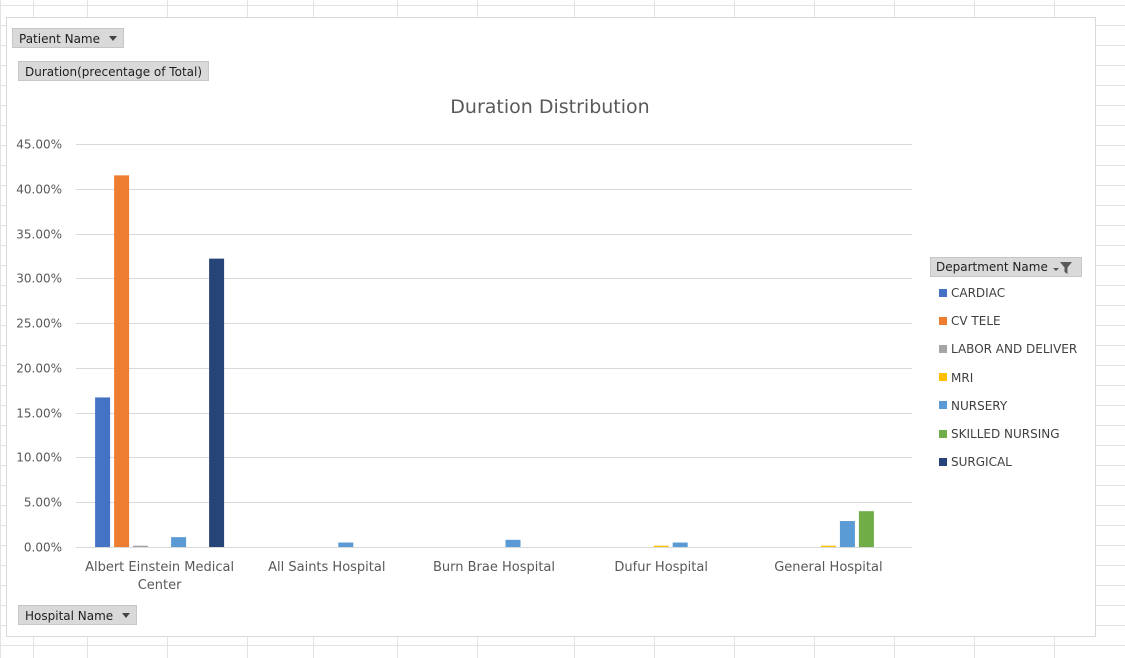 The height and width of the screenshot is (658, 1125). I want to click on y-tick-label: 30.00%, so click(39, 279).